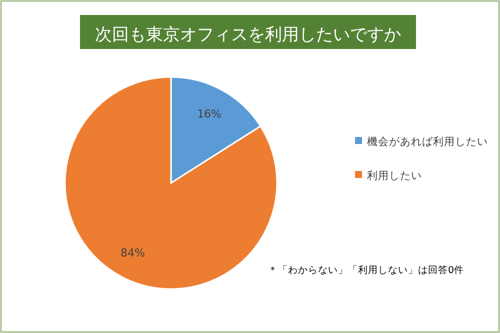 This screenshot has width=500, height=333. Describe the element at coordinates (427, 141) in the screenshot. I see `legend-label: 機会があれば利用したい` at that location.